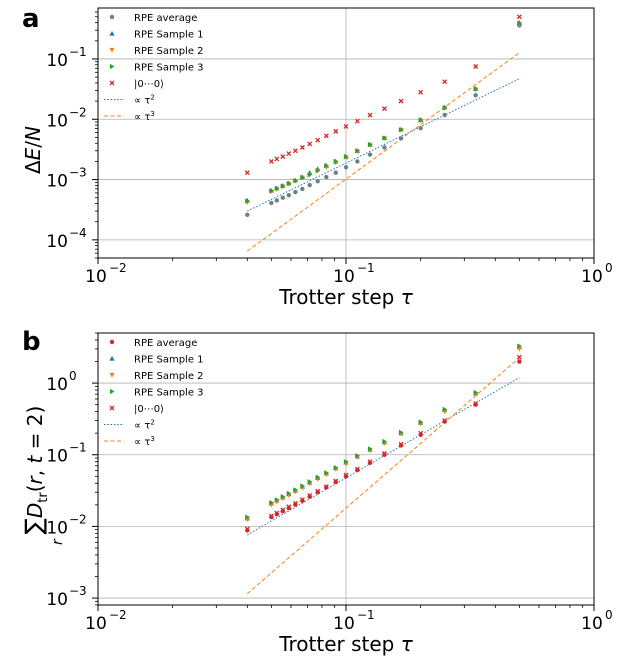  I want to click on y-axis-label-comma: ,, so click(35, 470).